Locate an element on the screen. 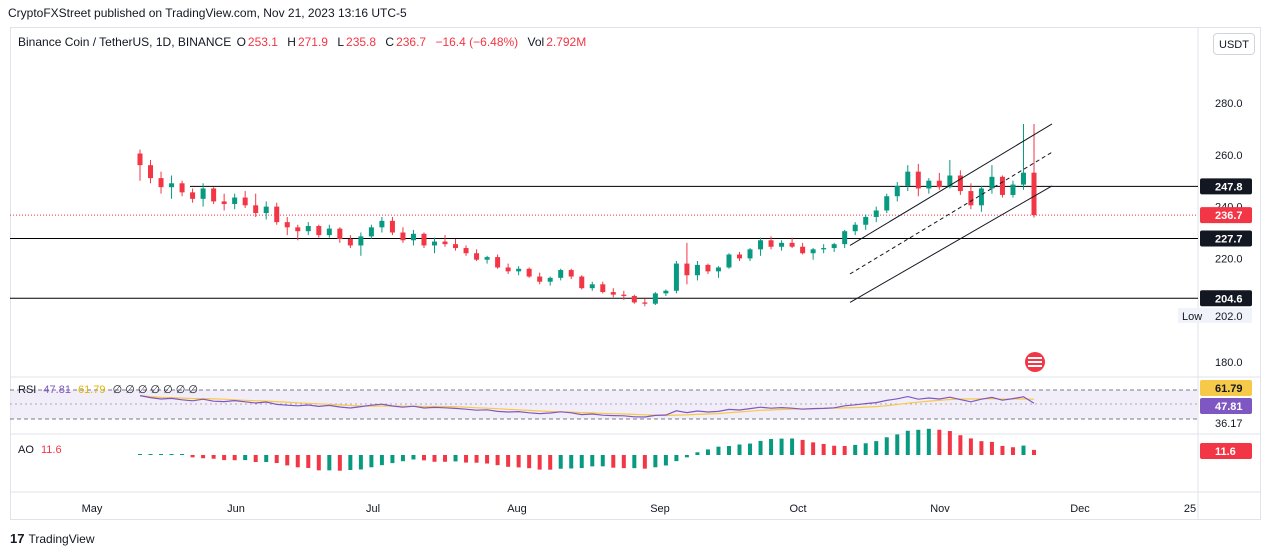 This screenshot has width=1273, height=556. x-tick-label: Nov is located at coordinates (940, 509).